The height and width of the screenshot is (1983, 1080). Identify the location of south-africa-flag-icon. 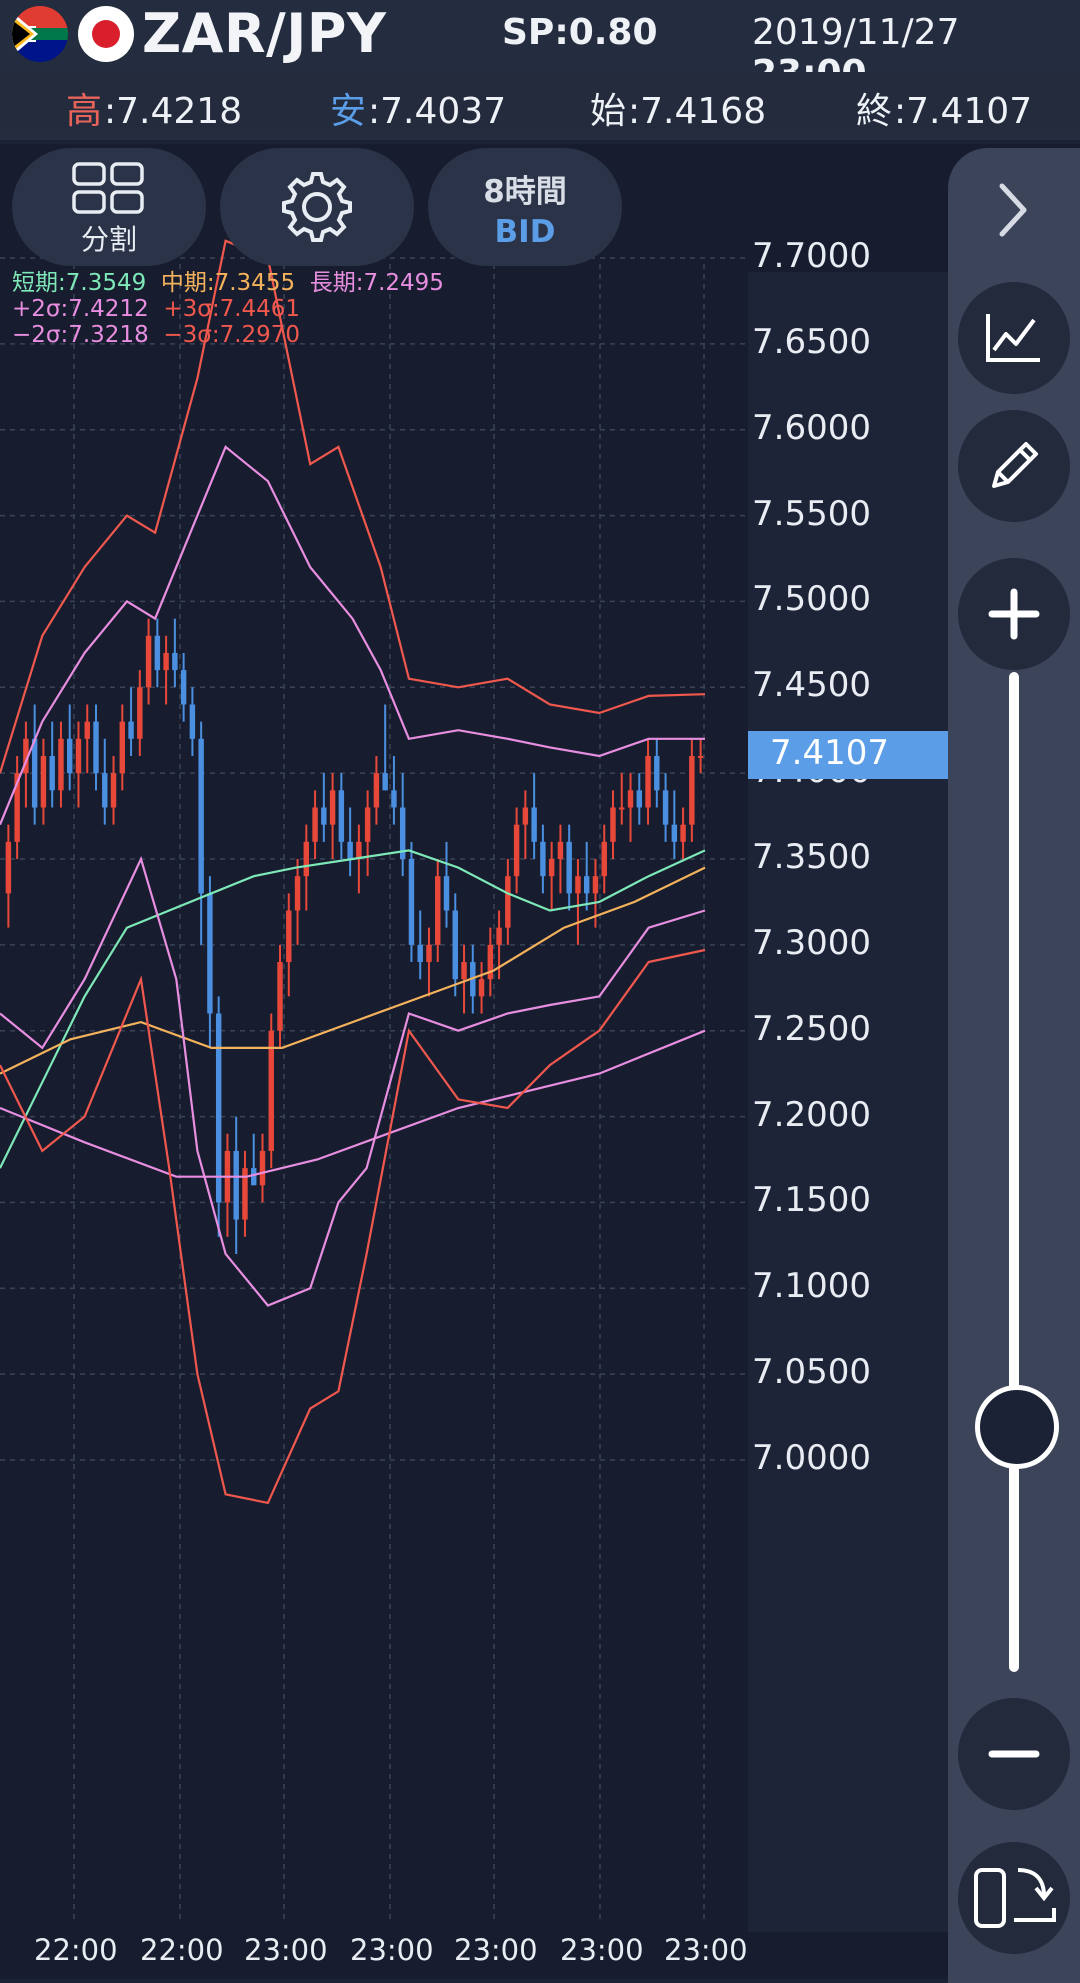
(40, 34).